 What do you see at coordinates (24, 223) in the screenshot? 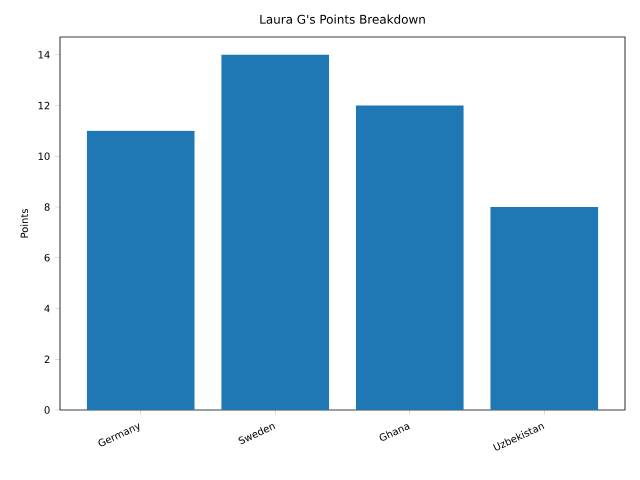
I see `y-axis-title: Points` at bounding box center [24, 223].